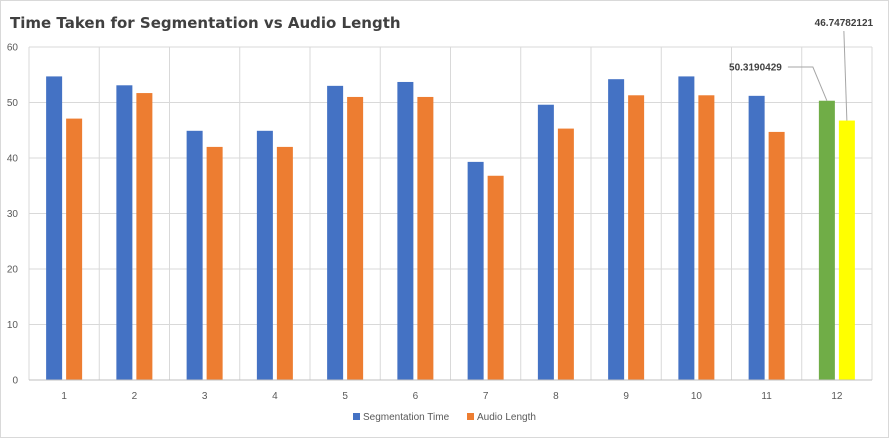 The width and height of the screenshot is (889, 438). Describe the element at coordinates (356, 416) in the screenshot. I see `legend-swatch-segmentation-time` at that location.